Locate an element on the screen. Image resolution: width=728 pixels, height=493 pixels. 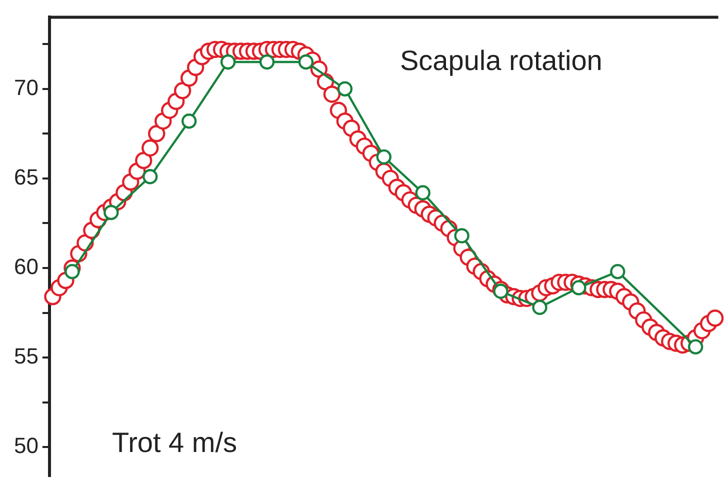
y-tick-label: 60 is located at coordinates (26, 267).